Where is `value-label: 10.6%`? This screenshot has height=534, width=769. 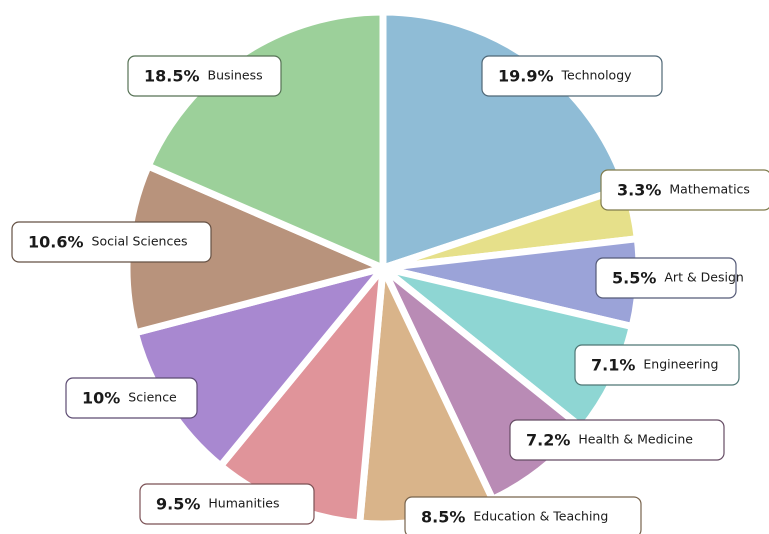 value-label: 10.6% is located at coordinates (56, 242).